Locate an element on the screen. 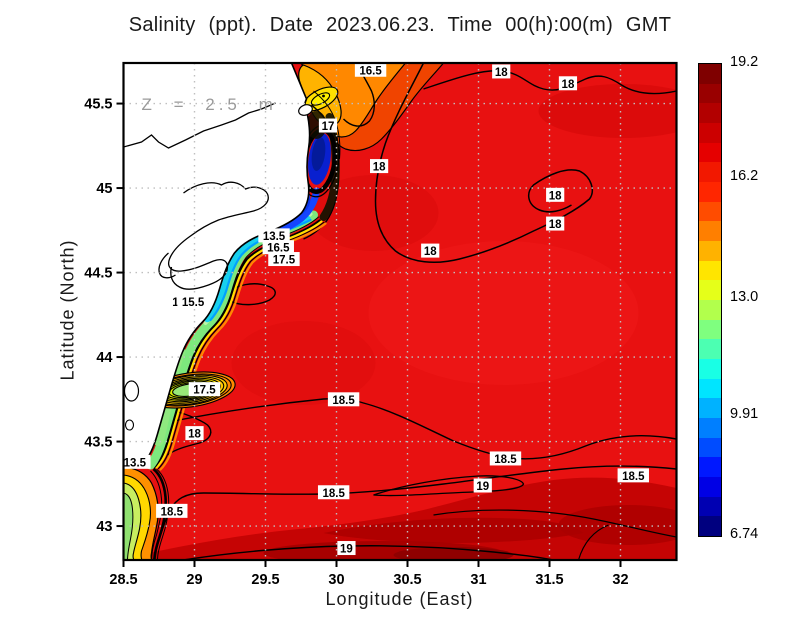 Image resolution: width=800 pixels, height=618 pixels. colorbar is located at coordinates (710, 300).